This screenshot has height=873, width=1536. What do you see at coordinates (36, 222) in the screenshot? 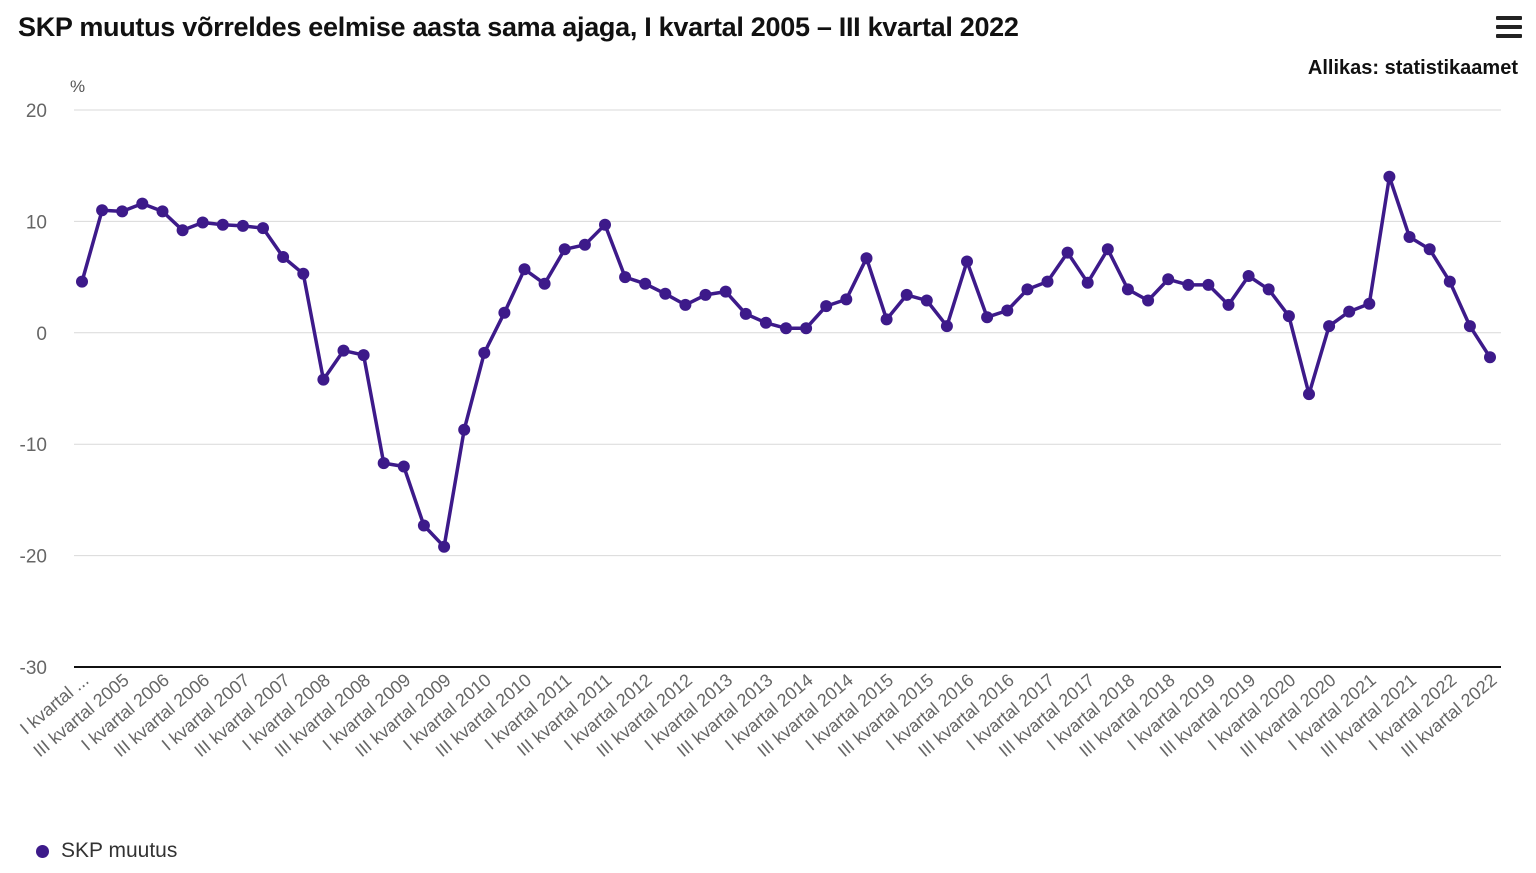
I see `y-tick-label: 10` at bounding box center [36, 222].